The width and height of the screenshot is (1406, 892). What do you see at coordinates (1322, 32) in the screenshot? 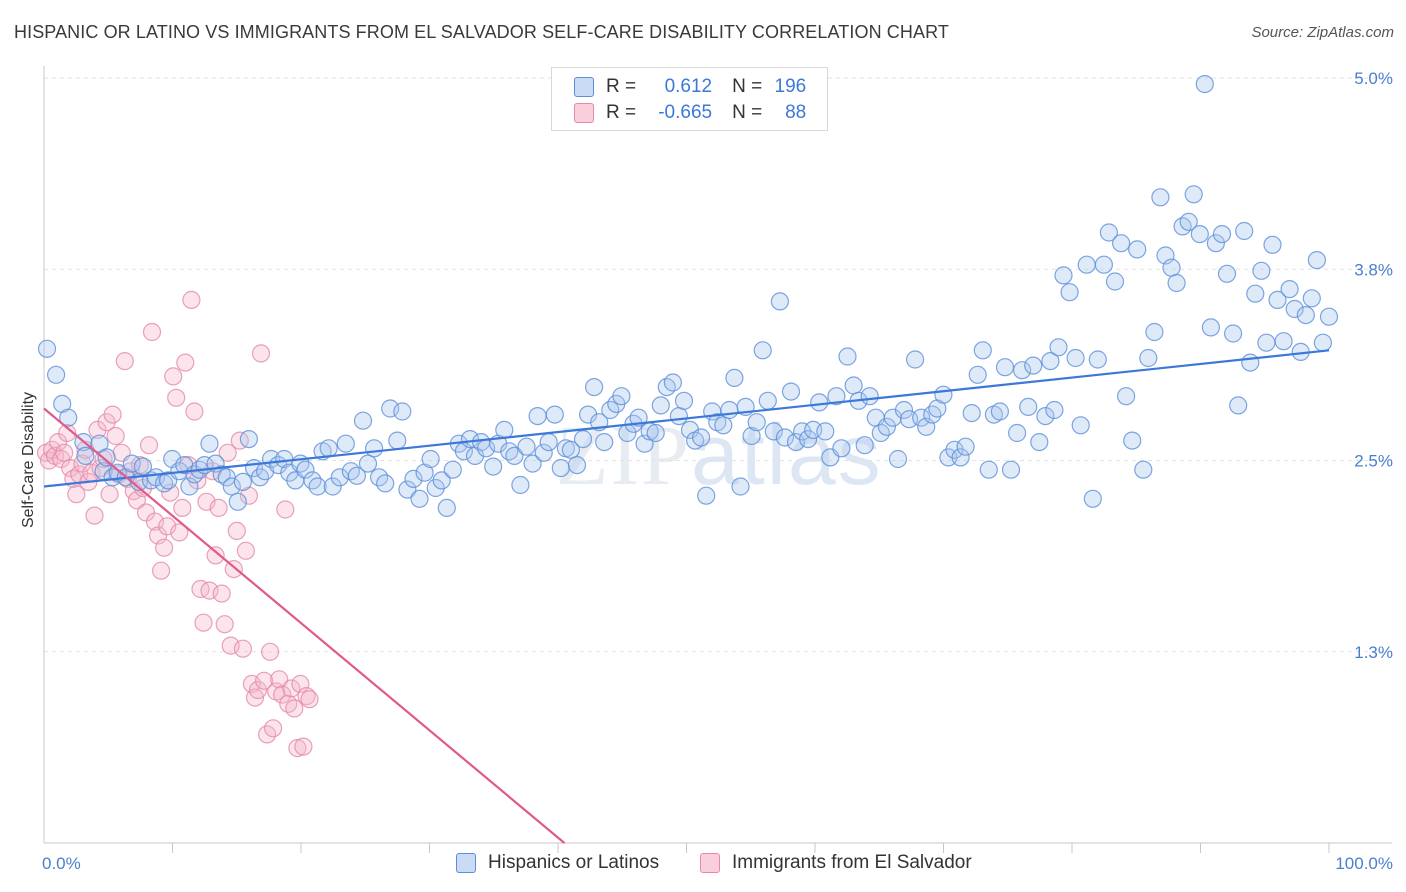
I see `source-label: Source: ZipAtlas.com` at bounding box center [1322, 32].